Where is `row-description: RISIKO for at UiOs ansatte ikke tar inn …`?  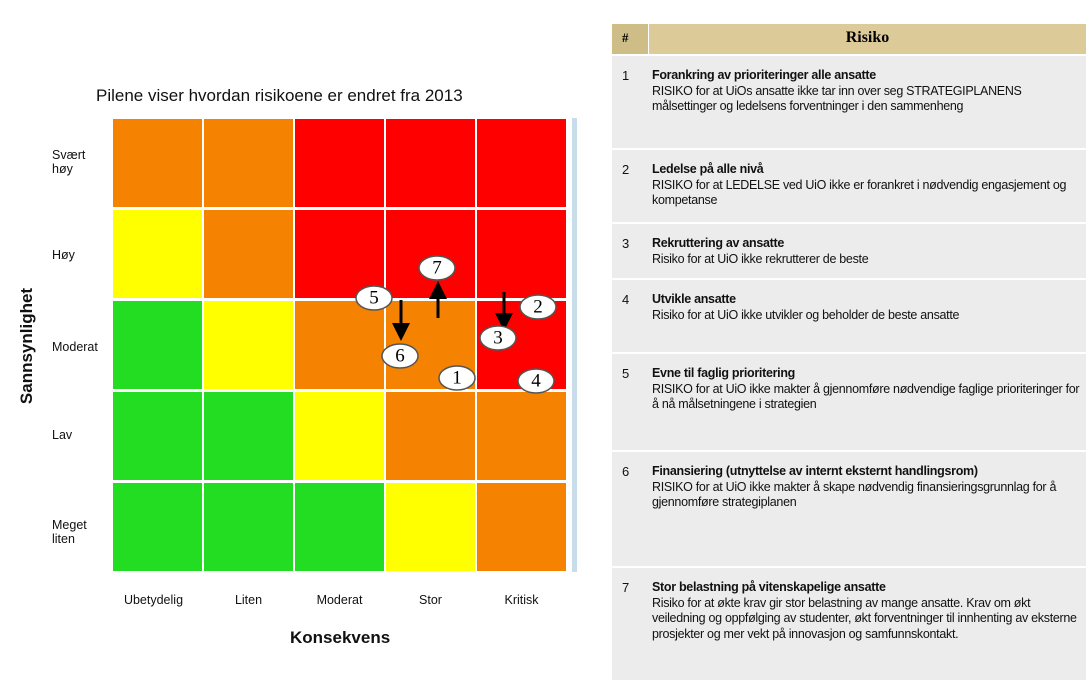
row-description: RISIKO for at UiOs ansatte ikke tar inn … is located at coordinates (837, 98).